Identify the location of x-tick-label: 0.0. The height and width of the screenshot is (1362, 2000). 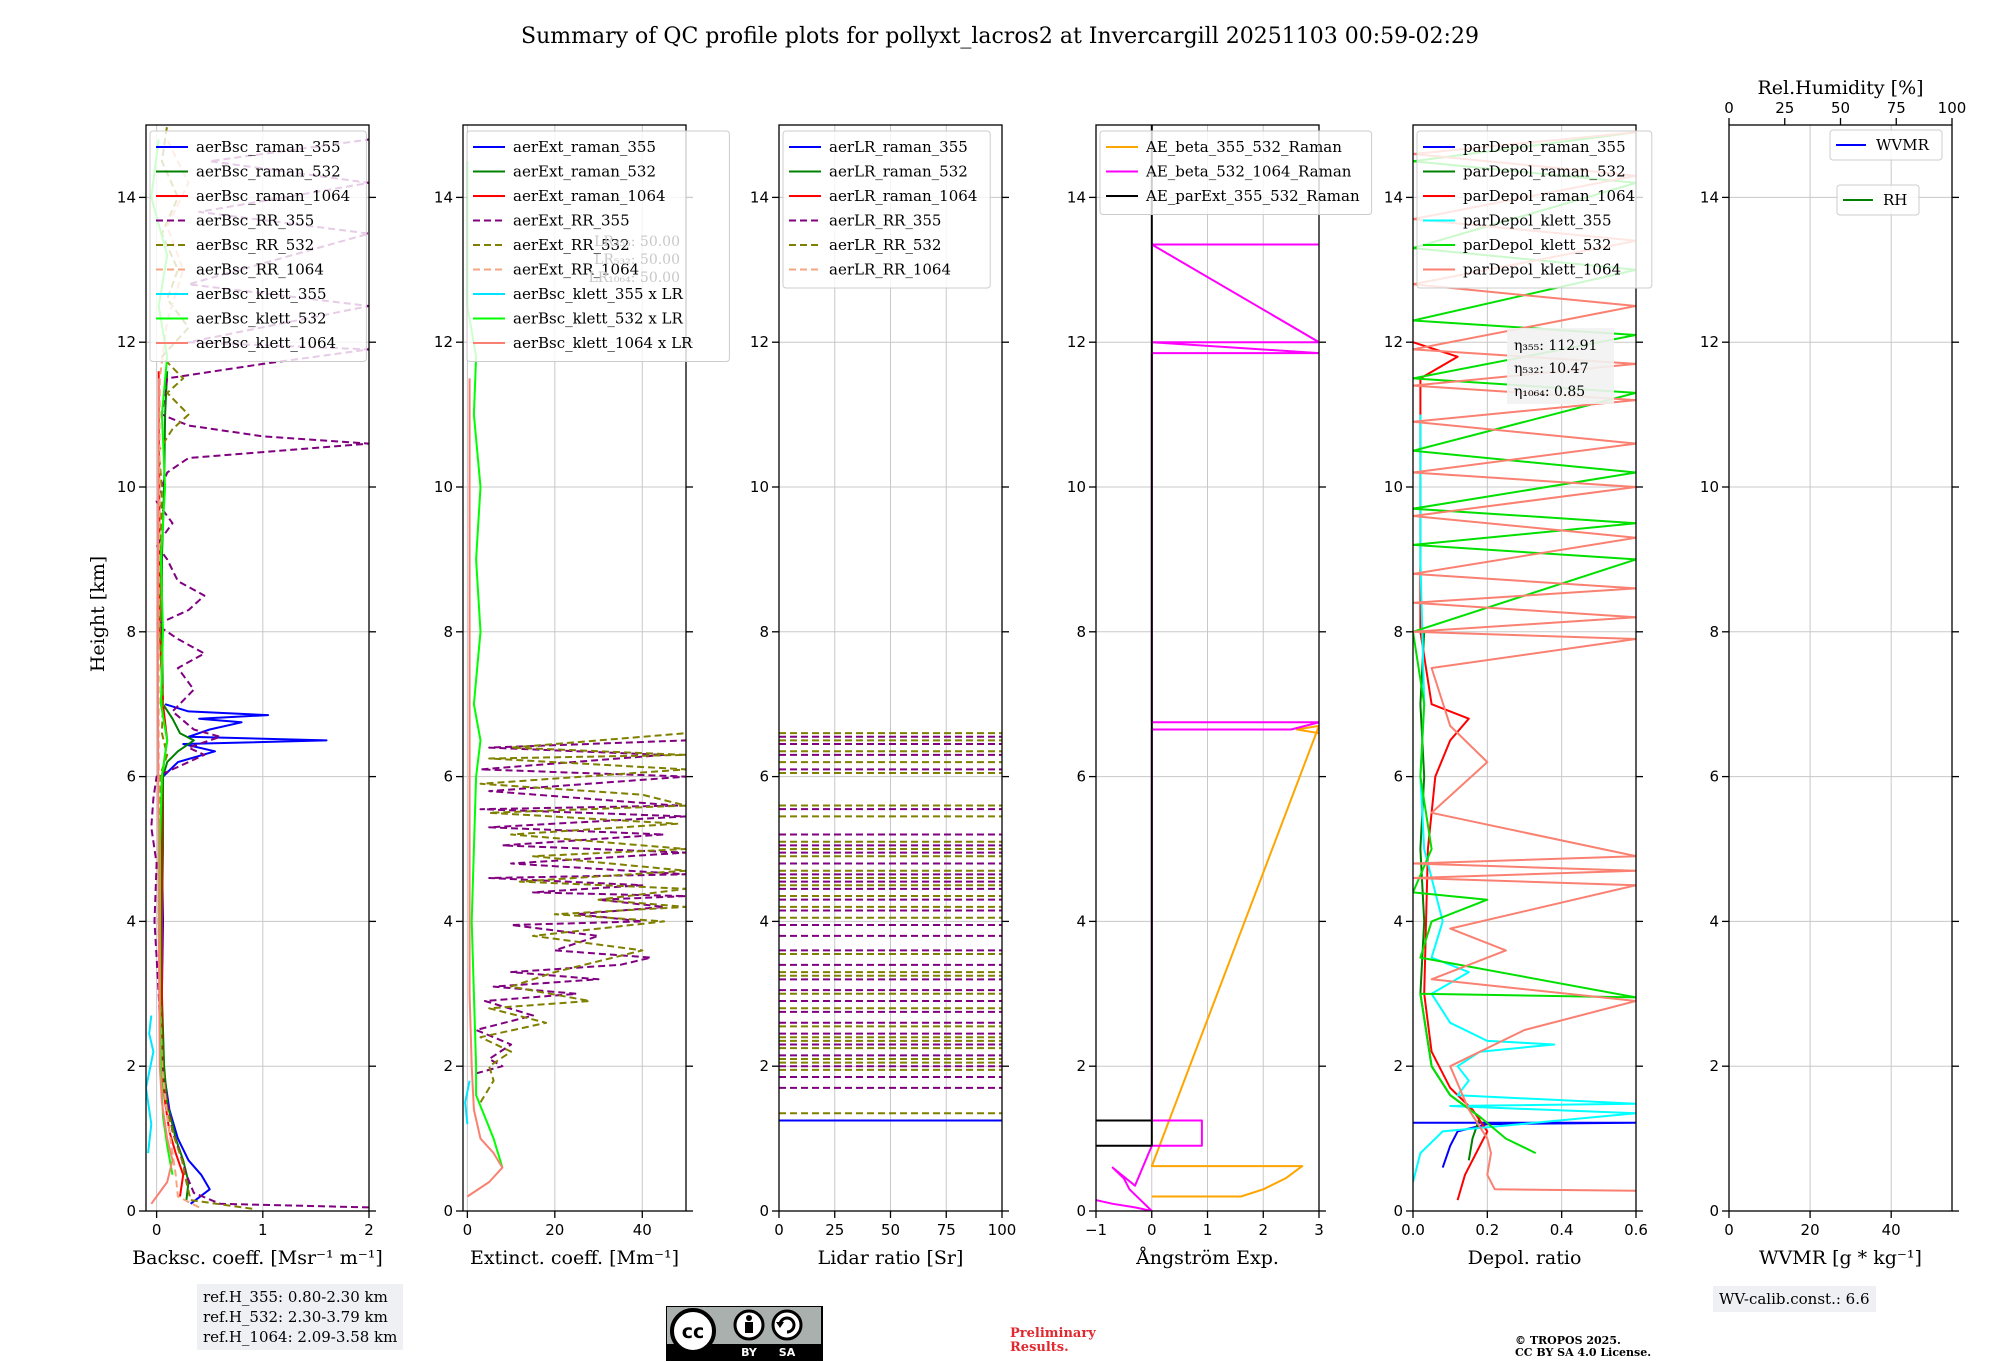
(1413, 1230).